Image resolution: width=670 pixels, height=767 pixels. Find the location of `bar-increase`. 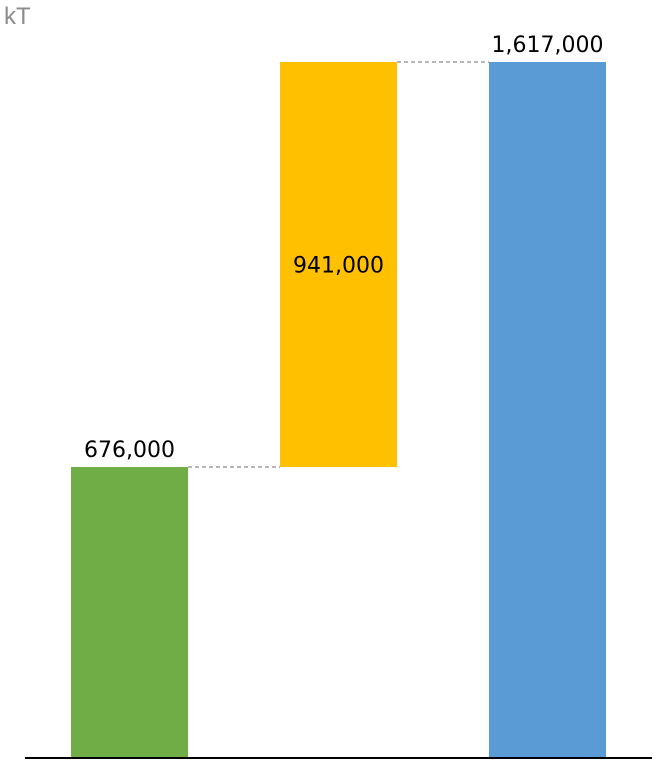

bar-increase is located at coordinates (338, 265).